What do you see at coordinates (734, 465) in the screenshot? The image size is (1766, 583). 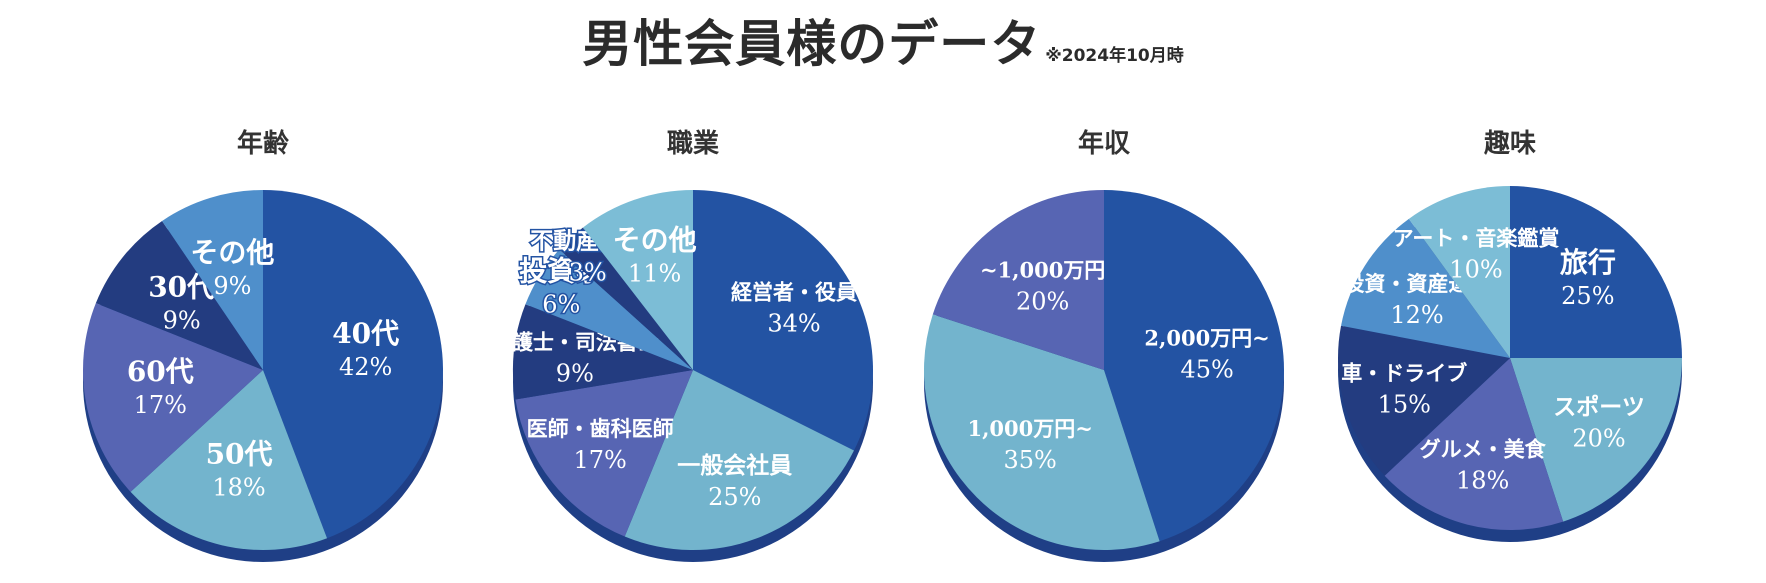 I see `slice-label: 一般会社員` at bounding box center [734, 465].